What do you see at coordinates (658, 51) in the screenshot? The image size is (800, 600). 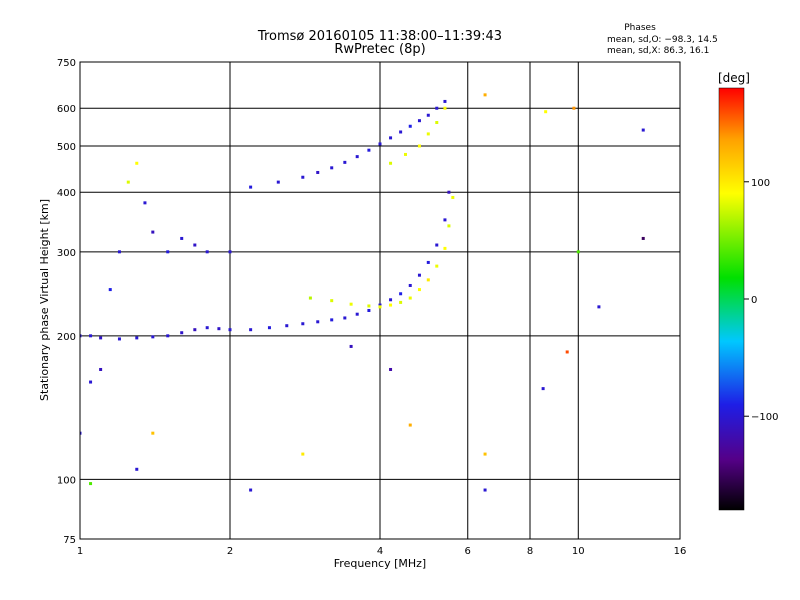 I see `phases-x-stats: mean, sd,X: 86.3, 16.1` at bounding box center [658, 51].